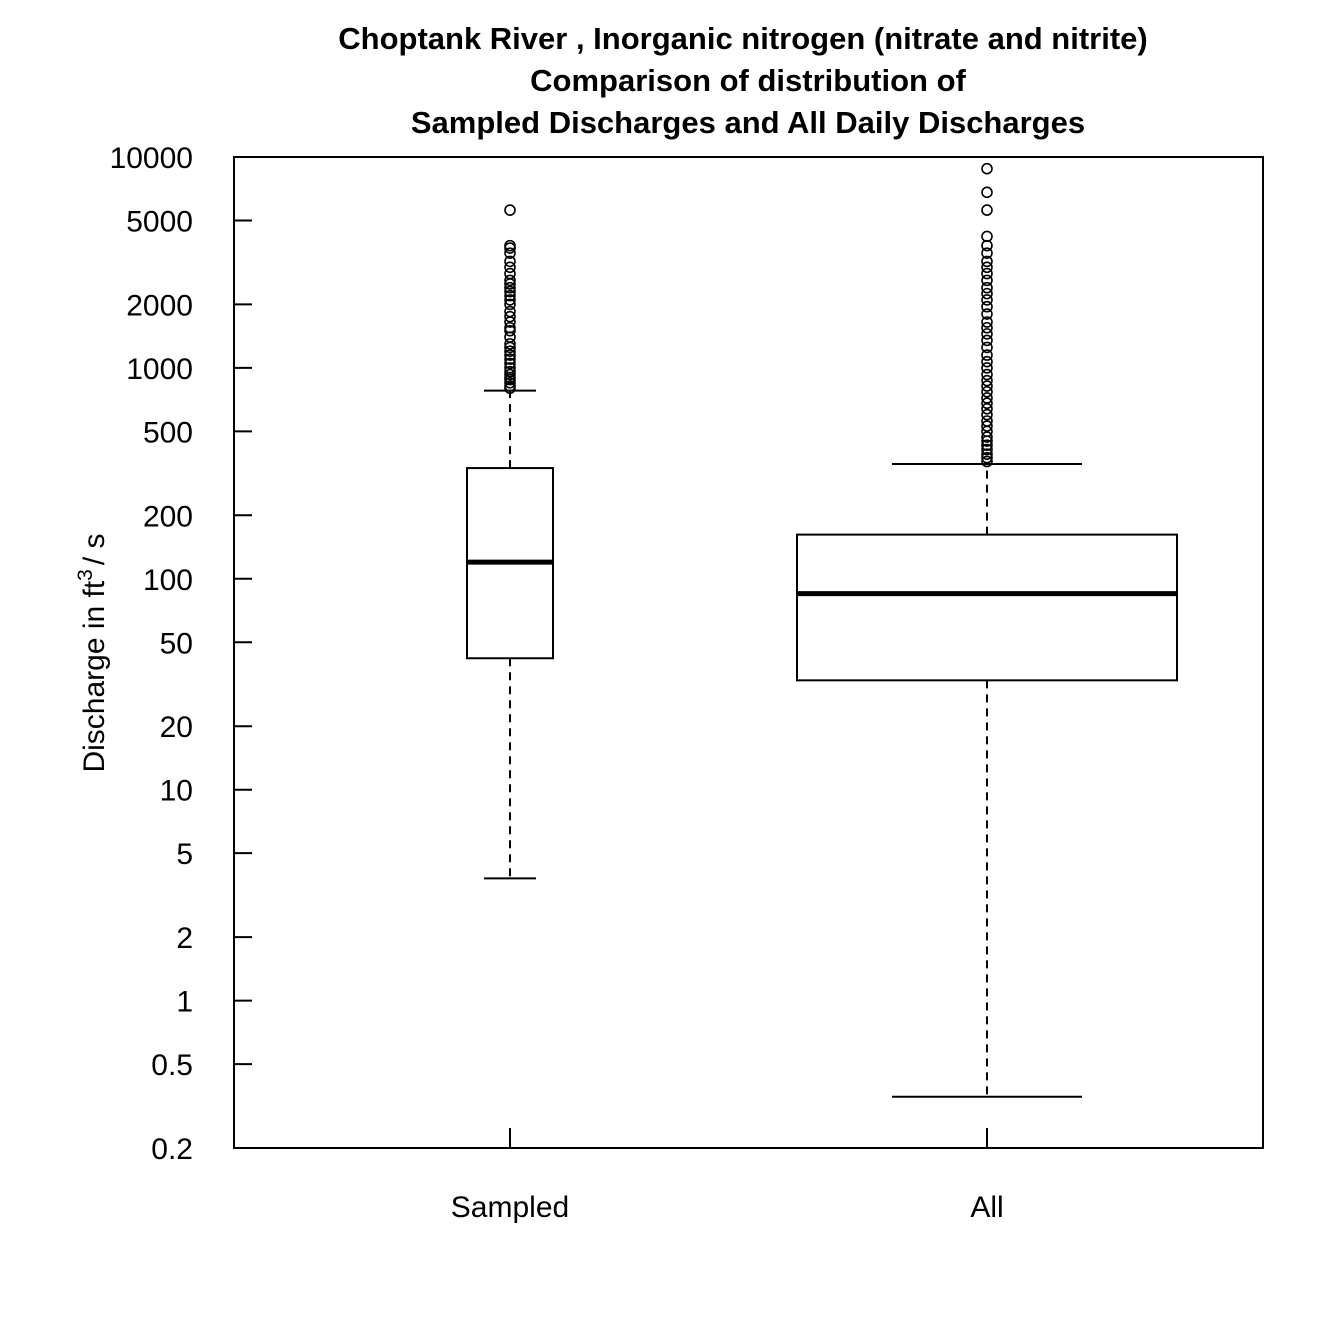 This screenshot has width=1344, height=1344. What do you see at coordinates (176, 791) in the screenshot?
I see `y-tick-label: 10` at bounding box center [176, 791].